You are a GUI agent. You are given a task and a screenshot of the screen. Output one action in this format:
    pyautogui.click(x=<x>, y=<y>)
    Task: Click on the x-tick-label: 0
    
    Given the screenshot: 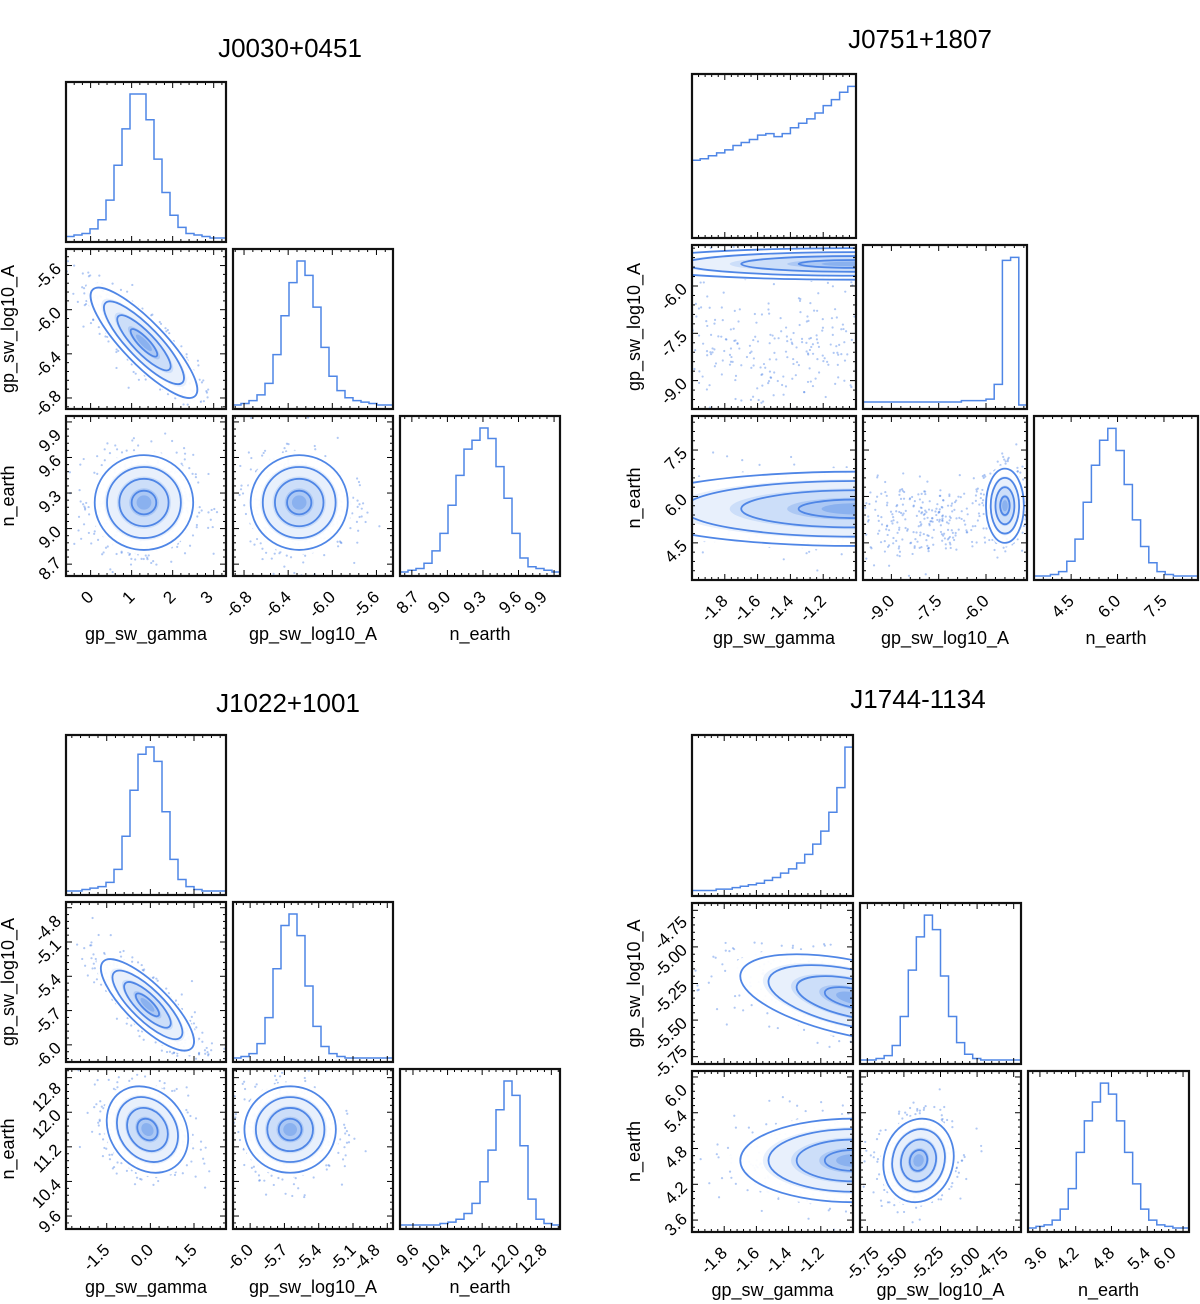 What is the action you would take?
    pyautogui.click(x=87, y=597)
    